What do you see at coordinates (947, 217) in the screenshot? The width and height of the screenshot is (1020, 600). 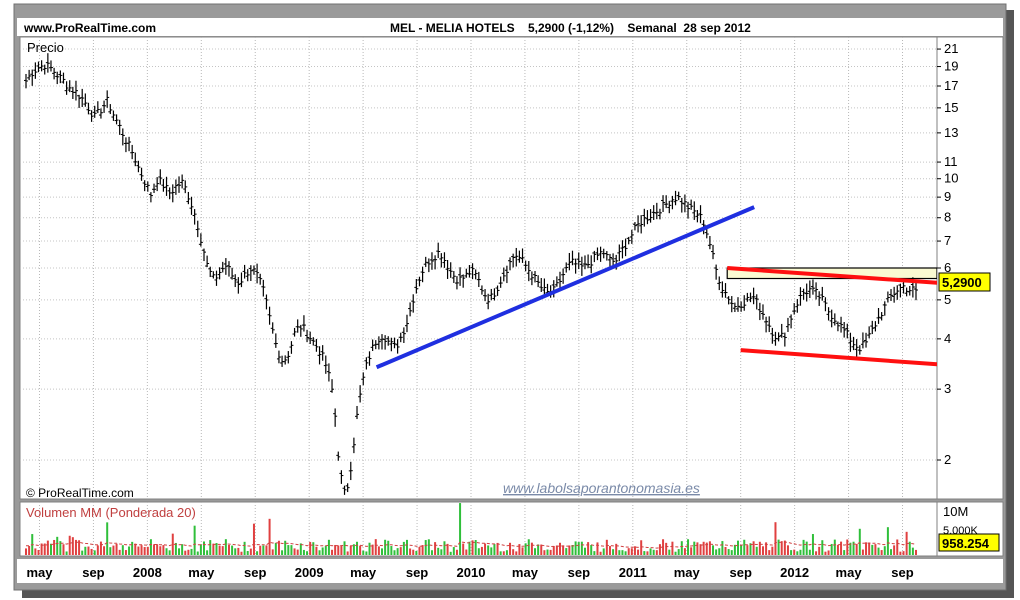 I see `y-tick-label: 8` at bounding box center [947, 217].